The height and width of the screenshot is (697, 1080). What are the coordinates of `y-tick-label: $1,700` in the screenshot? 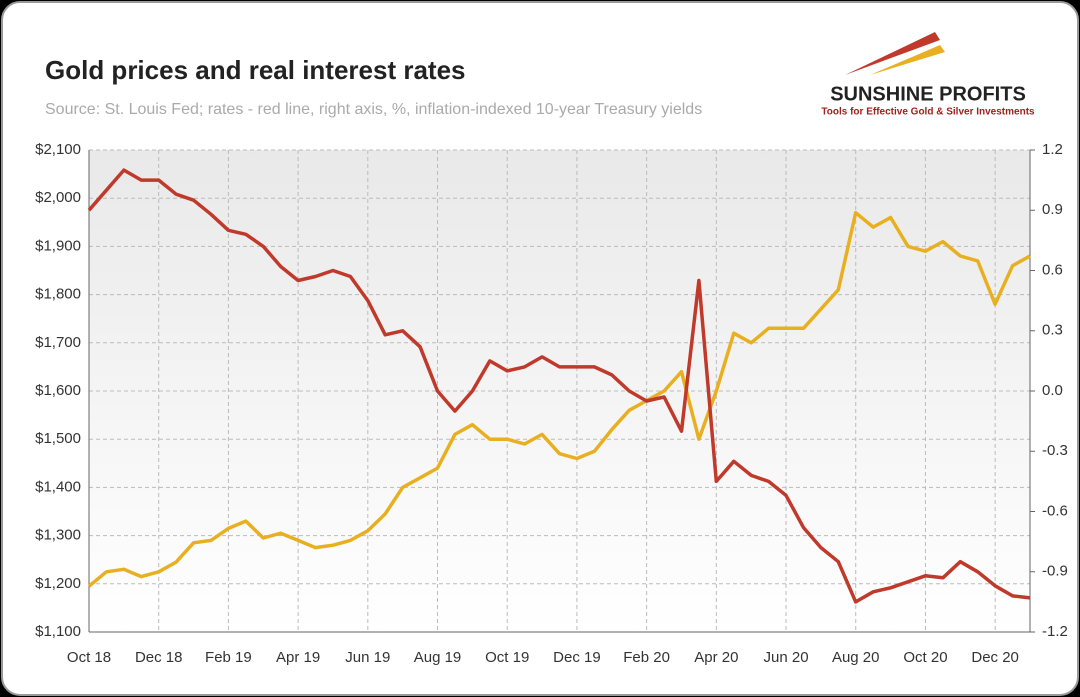 It's located at (58, 342).